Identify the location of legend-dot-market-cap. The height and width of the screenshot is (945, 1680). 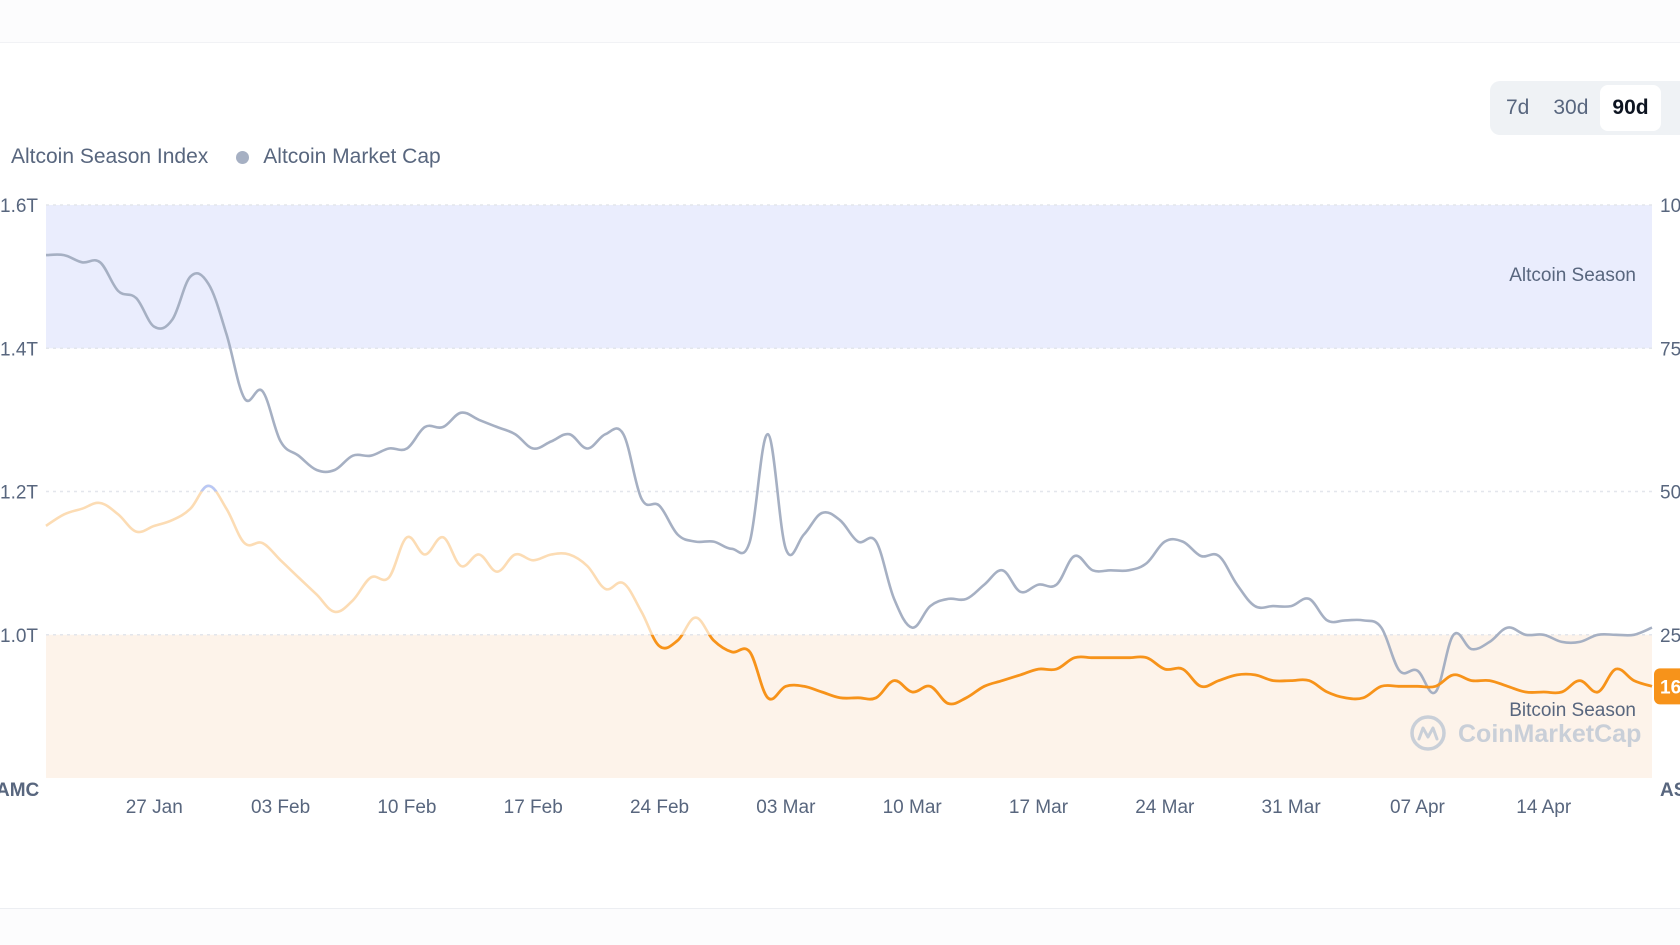
(243, 157).